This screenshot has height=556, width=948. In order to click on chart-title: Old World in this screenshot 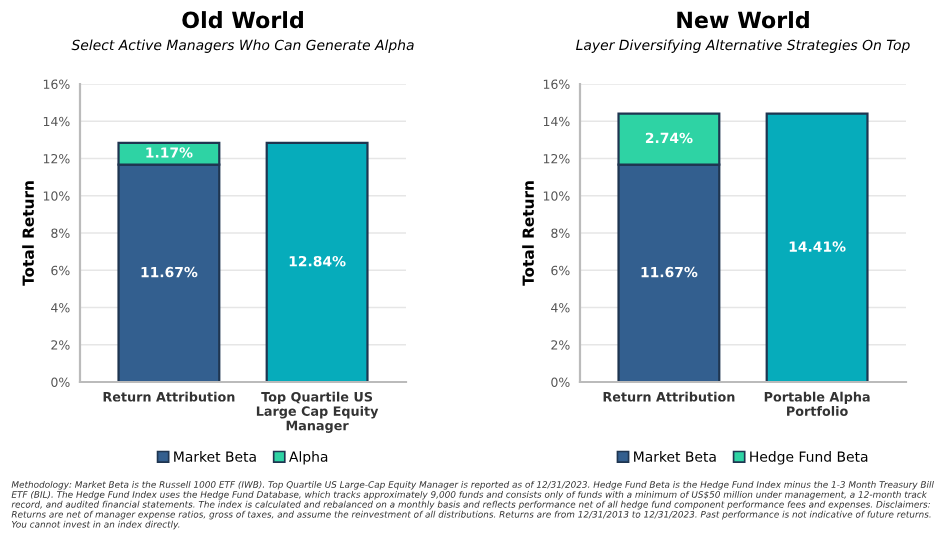, I will do `click(242, 20)`.